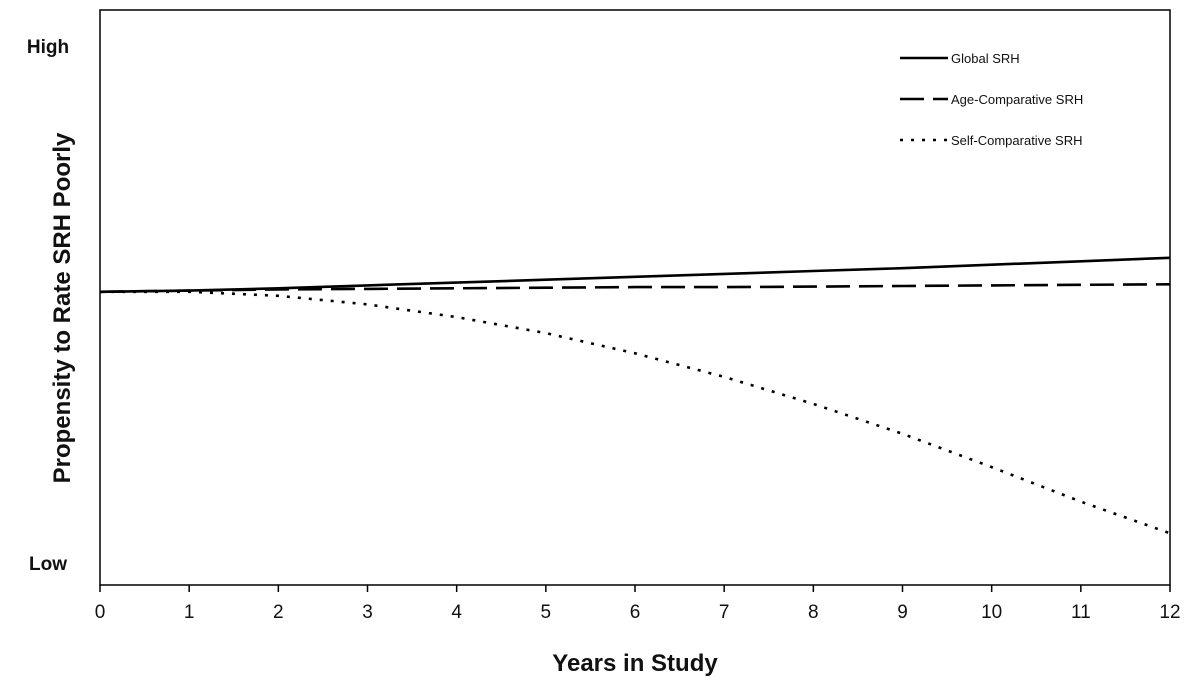 The width and height of the screenshot is (1200, 691). Describe the element at coordinates (456, 612) in the screenshot. I see `x-tick-label-4: 4` at that location.